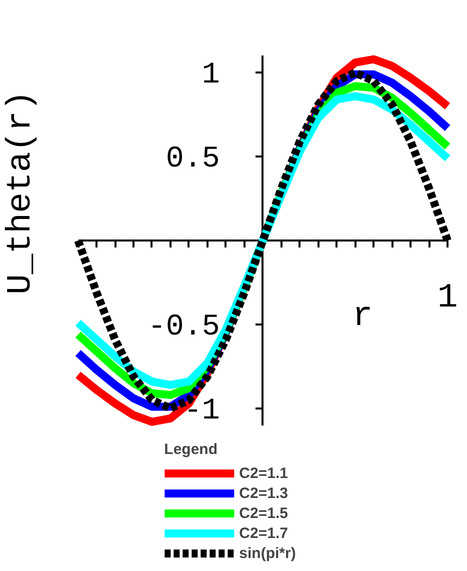 The height and width of the screenshot is (571, 467). What do you see at coordinates (202, 411) in the screenshot?
I see `y-tick-label: -1` at bounding box center [202, 411].